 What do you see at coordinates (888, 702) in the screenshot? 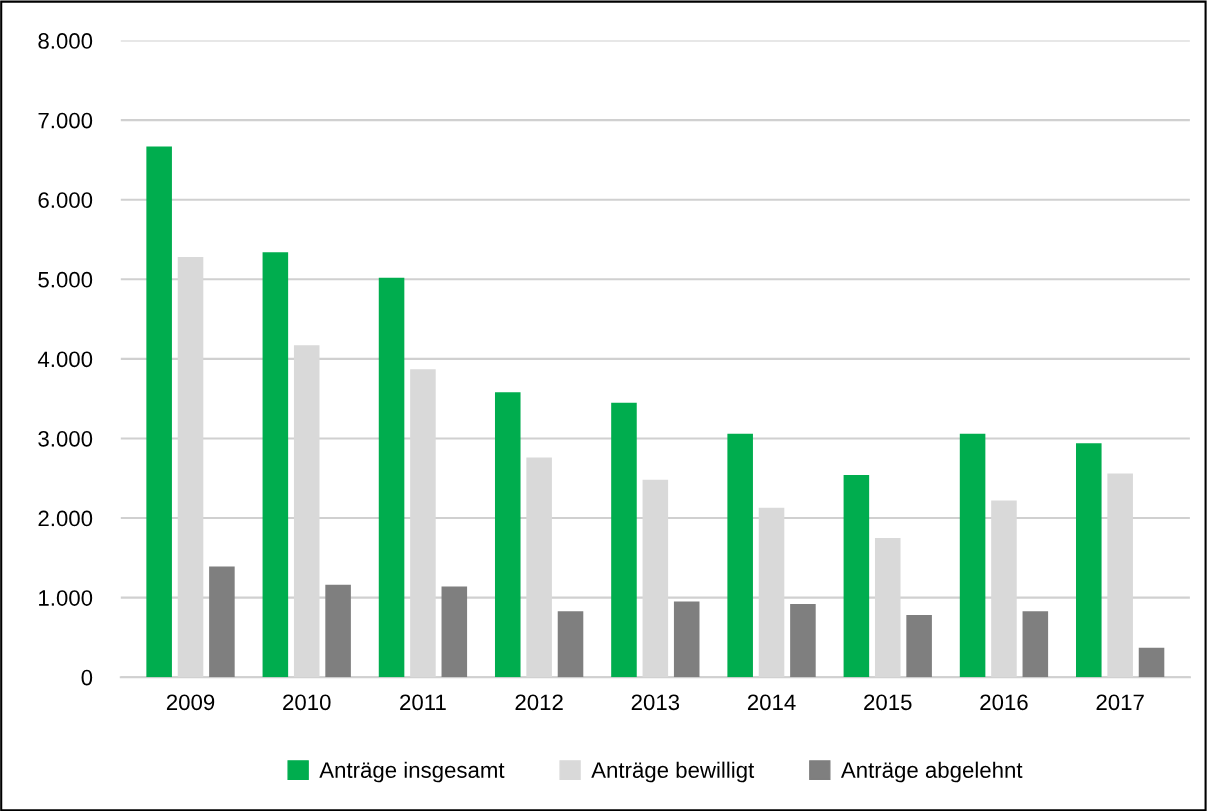
I see `x-tick-label: 2015` at bounding box center [888, 702].